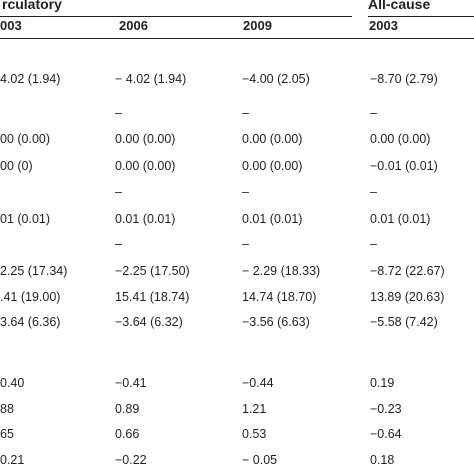  Describe the element at coordinates (12, 460) in the screenshot. I see `table-cell: 0.21` at that location.